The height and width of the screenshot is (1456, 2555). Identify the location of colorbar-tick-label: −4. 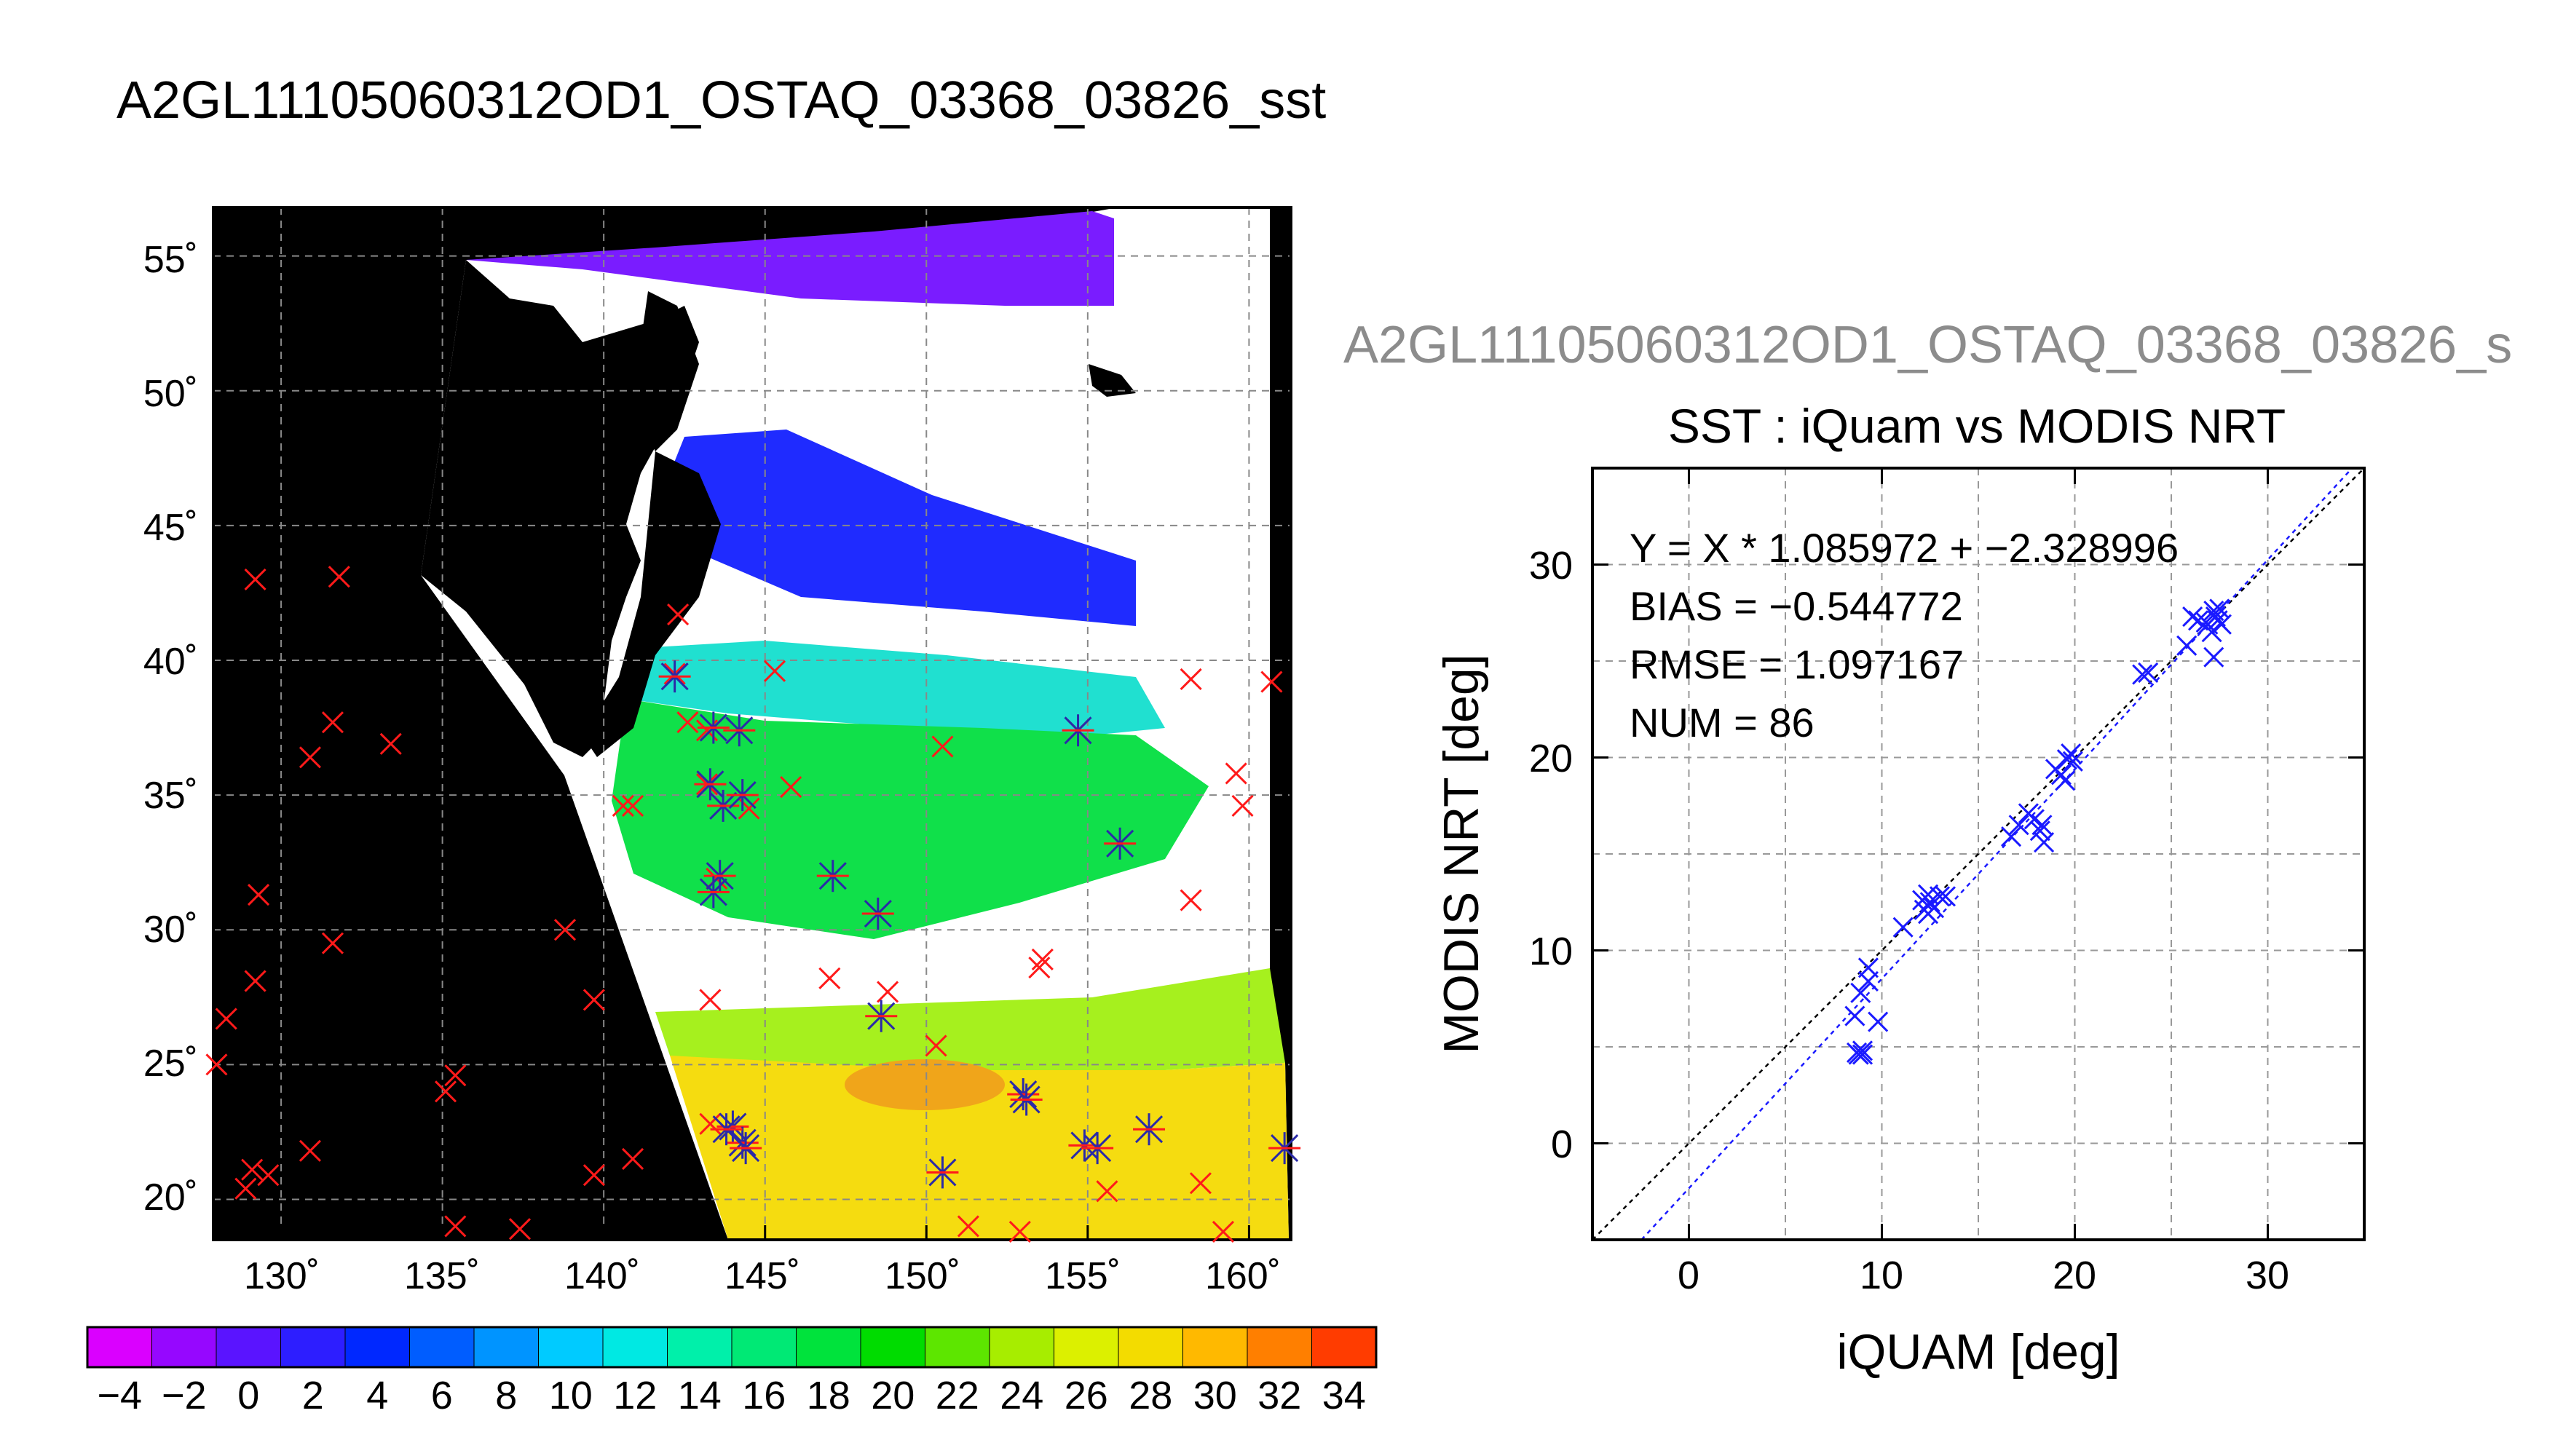
(119, 1395).